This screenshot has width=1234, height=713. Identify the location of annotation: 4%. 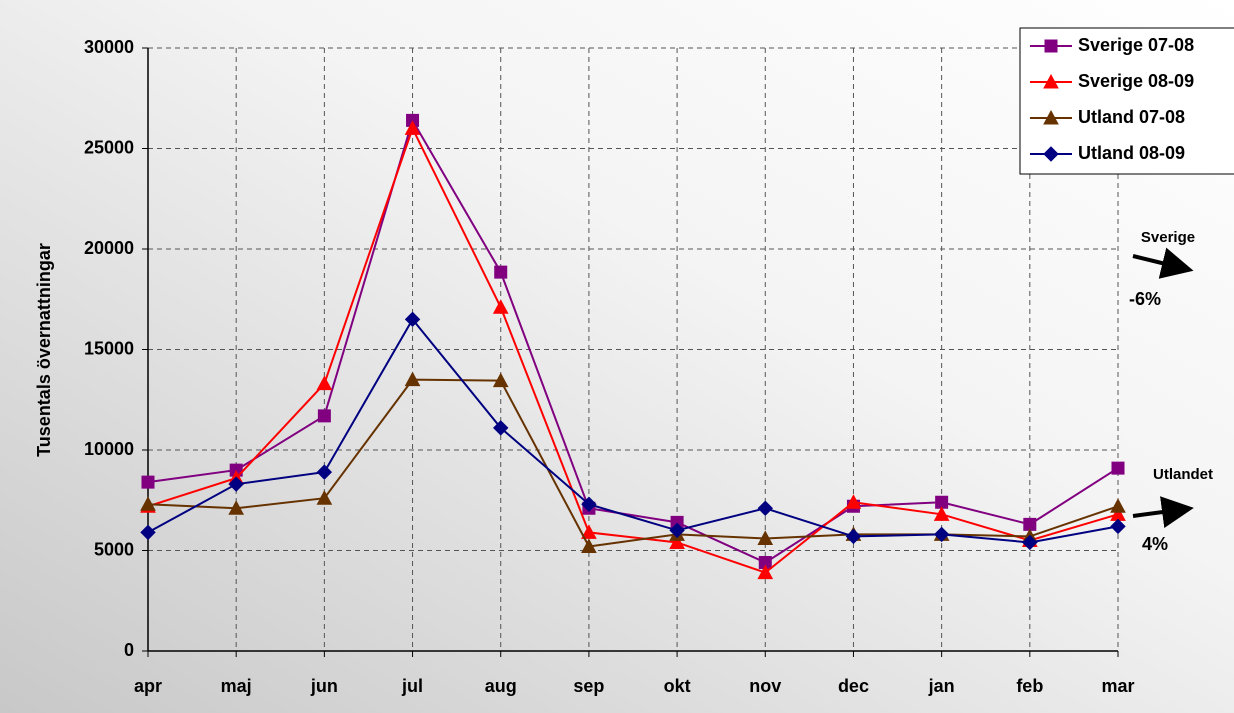
(1155, 544).